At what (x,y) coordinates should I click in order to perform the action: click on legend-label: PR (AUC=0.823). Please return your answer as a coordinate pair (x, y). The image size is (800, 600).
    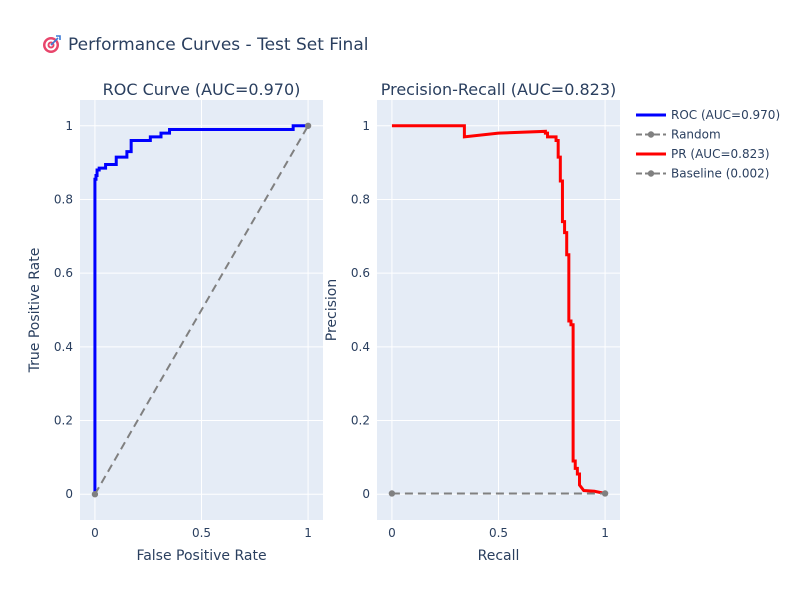
    Looking at the image, I should click on (720, 154).